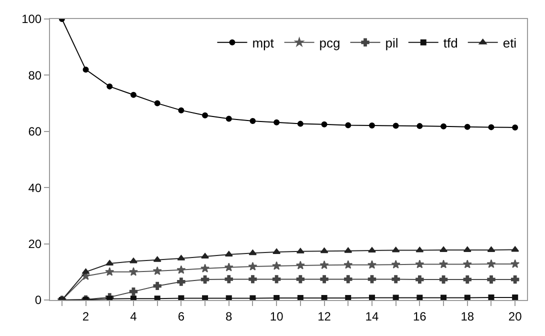 The image size is (545, 336). What do you see at coordinates (277, 316) in the screenshot?
I see `x-tick-label: 10` at bounding box center [277, 316].